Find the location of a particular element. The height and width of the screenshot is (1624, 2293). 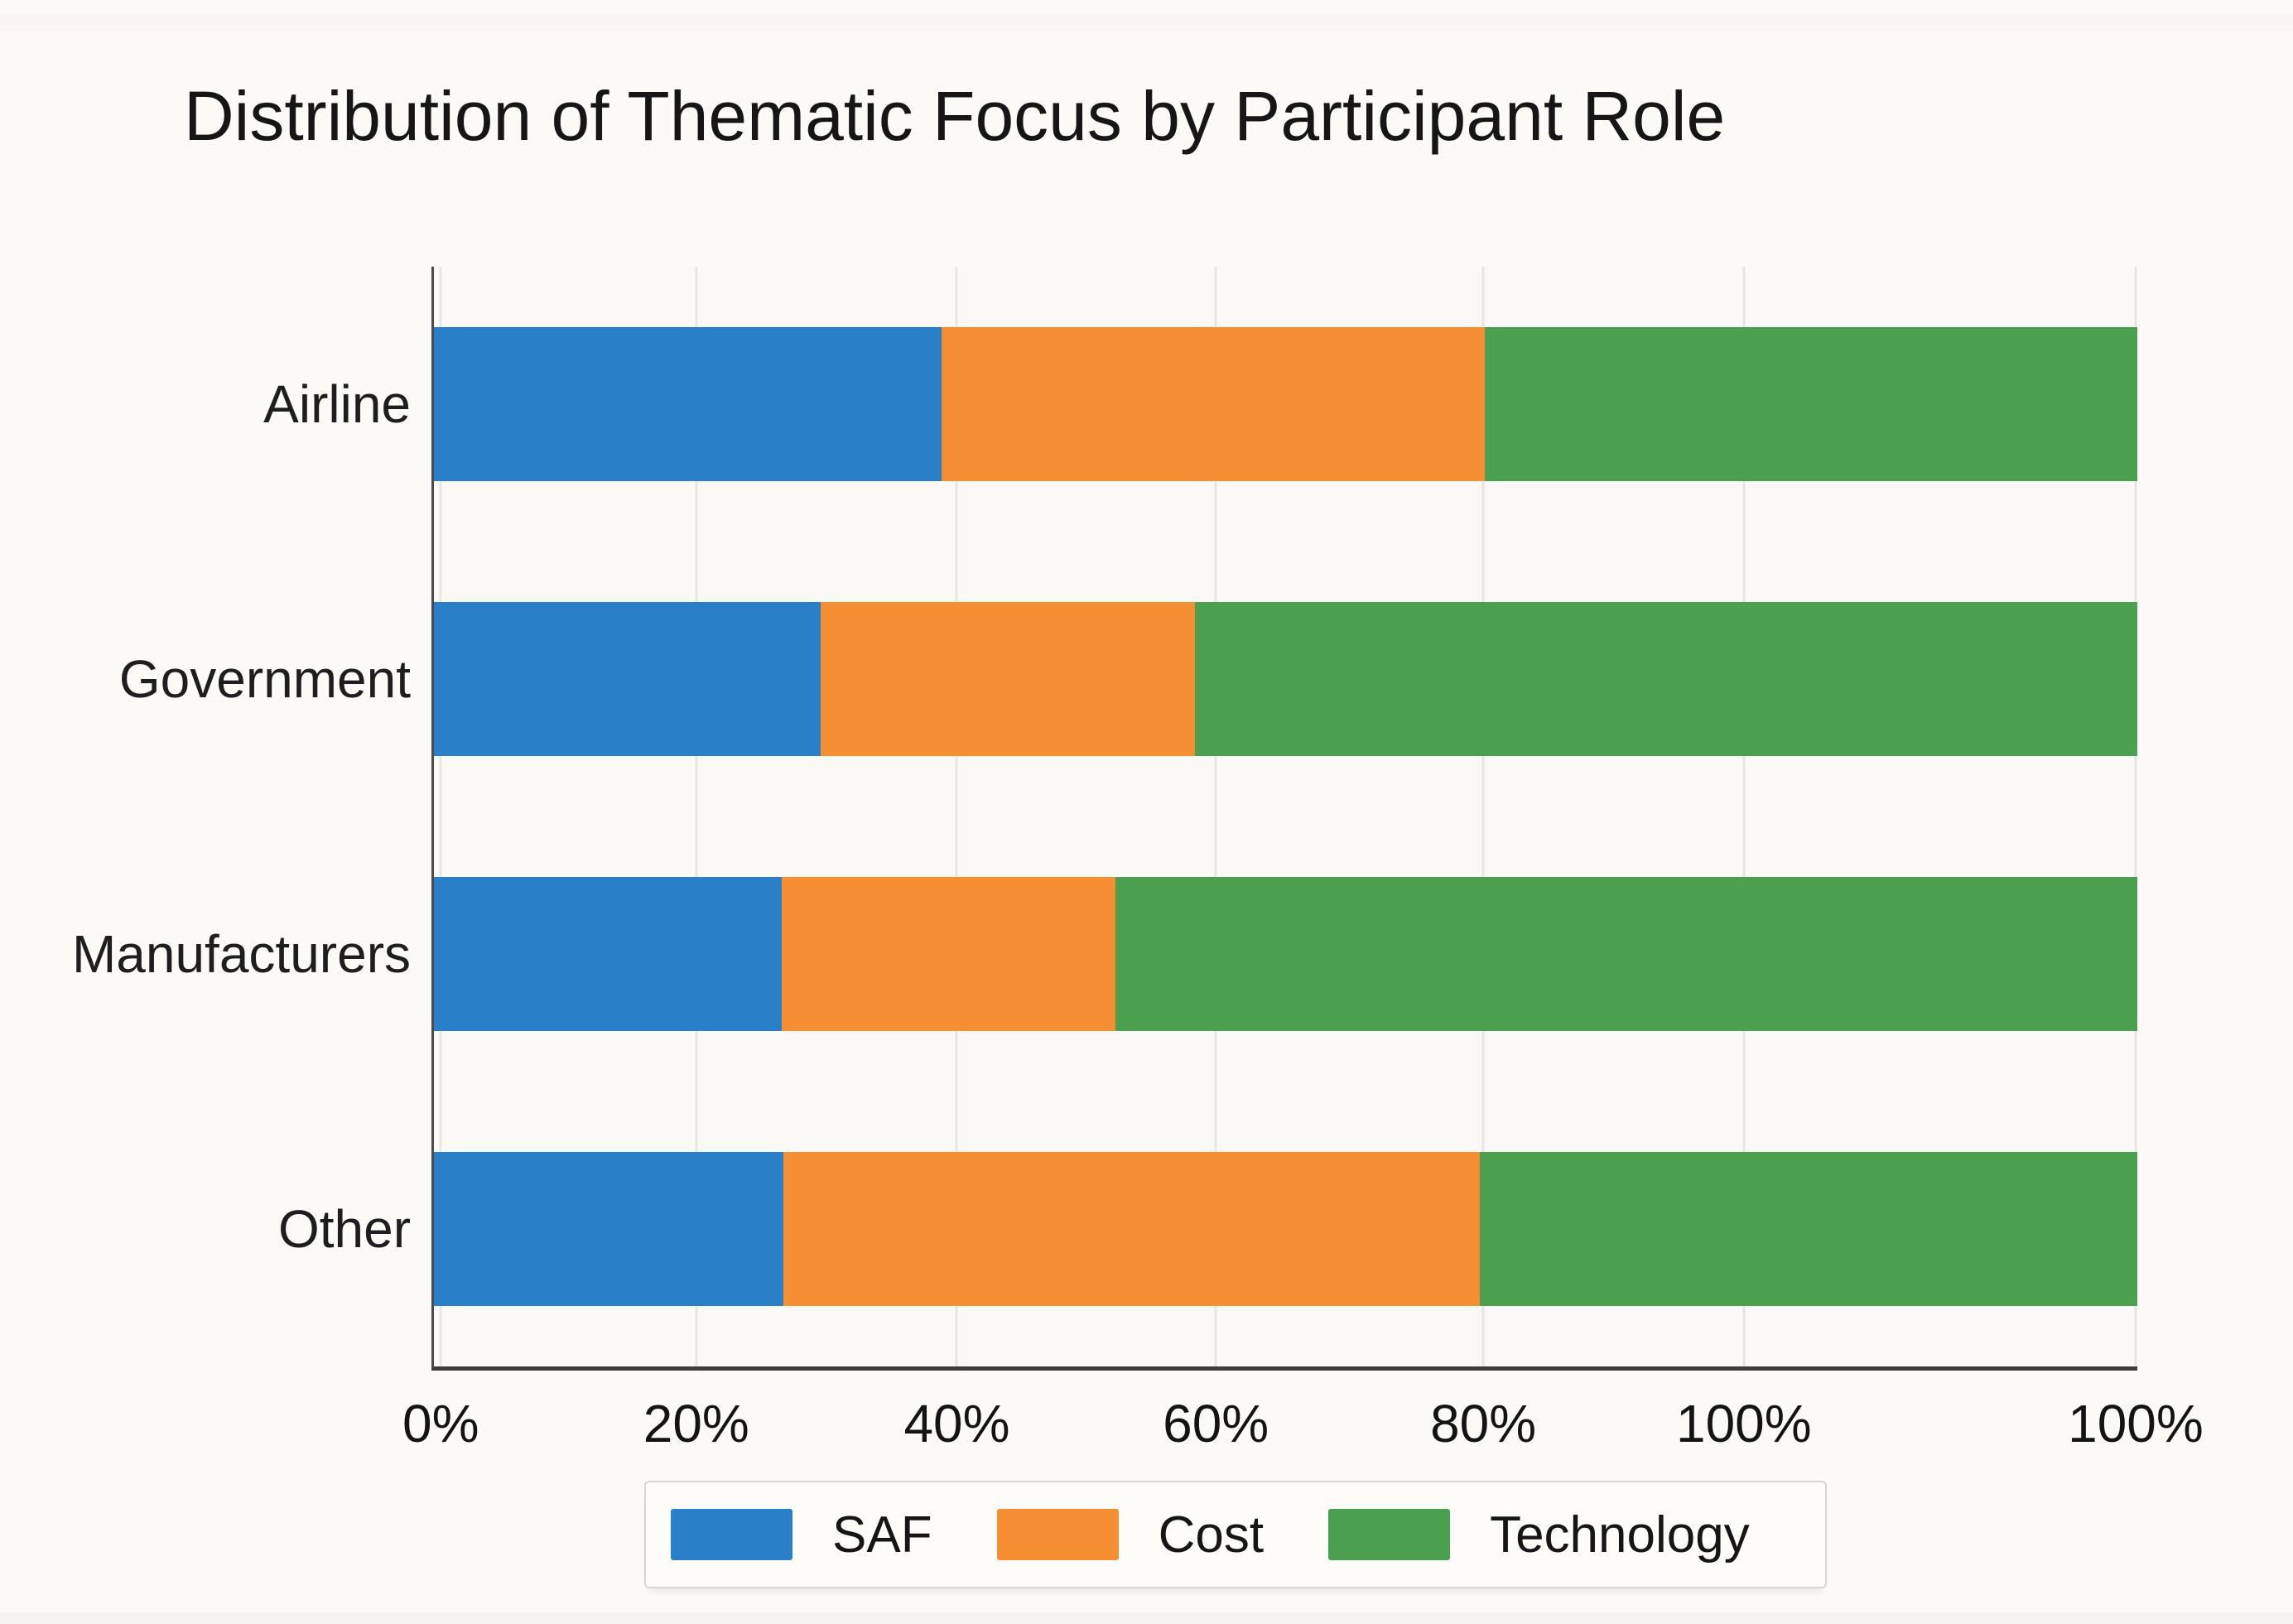

page-top-edge-smudge is located at coordinates (1146, 22).